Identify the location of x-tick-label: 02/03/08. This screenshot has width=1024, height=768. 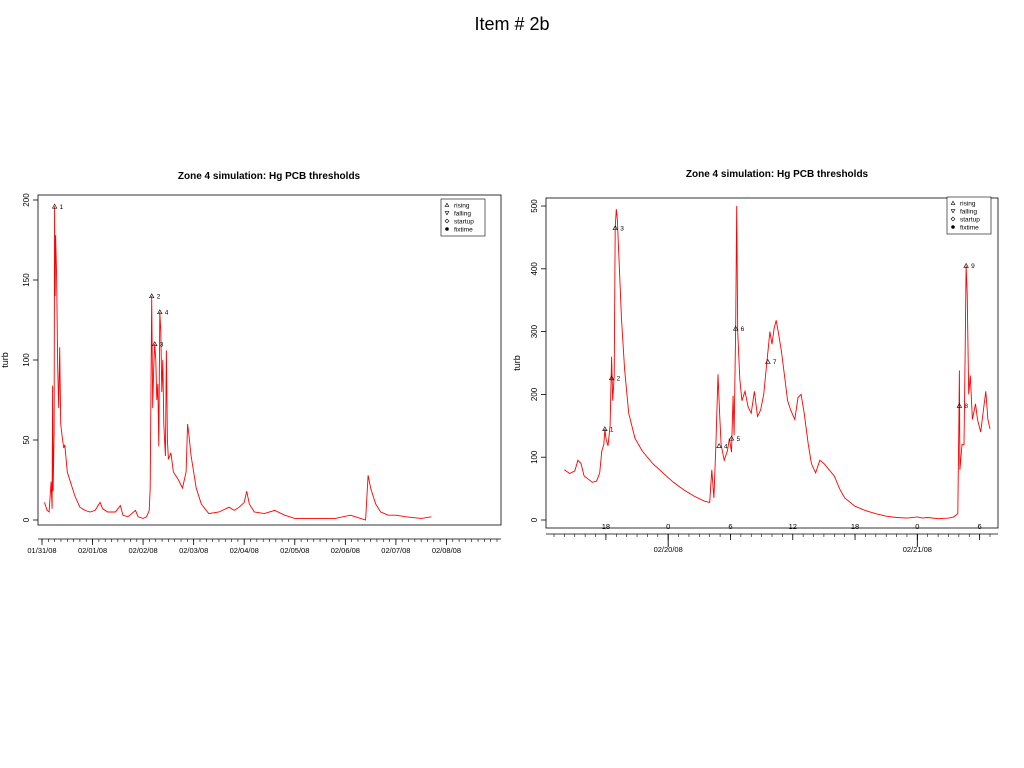
(193, 550).